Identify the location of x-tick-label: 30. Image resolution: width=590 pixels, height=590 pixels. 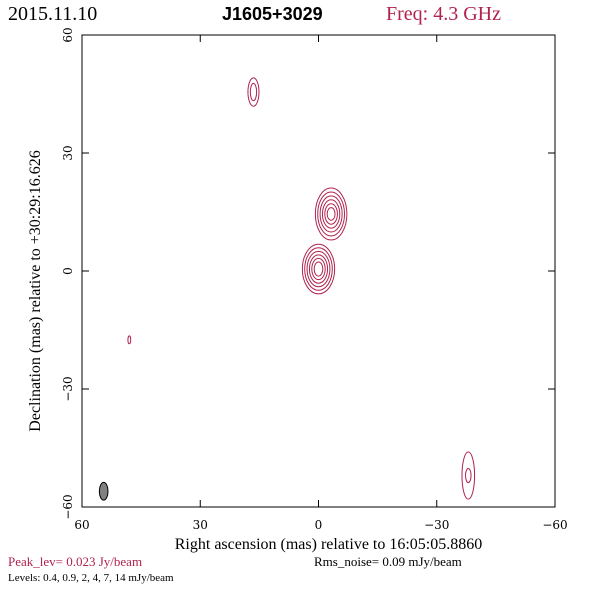
(200, 525).